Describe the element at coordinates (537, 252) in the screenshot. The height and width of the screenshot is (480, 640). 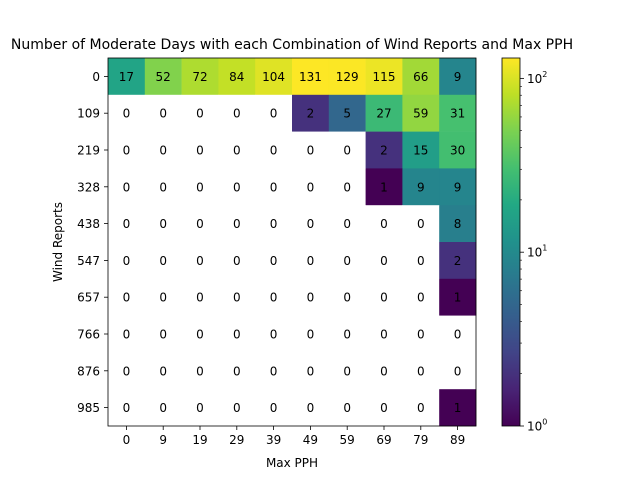
I see `colorbar-tick-label: 10¹` at that location.